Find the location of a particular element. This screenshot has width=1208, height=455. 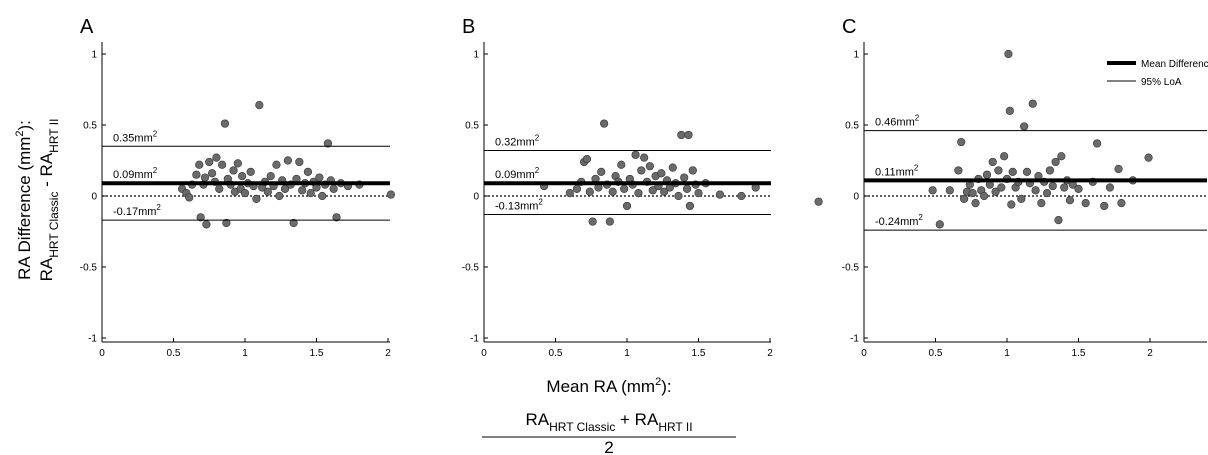

y-tick-label: 0.5 is located at coordinates (90, 126).